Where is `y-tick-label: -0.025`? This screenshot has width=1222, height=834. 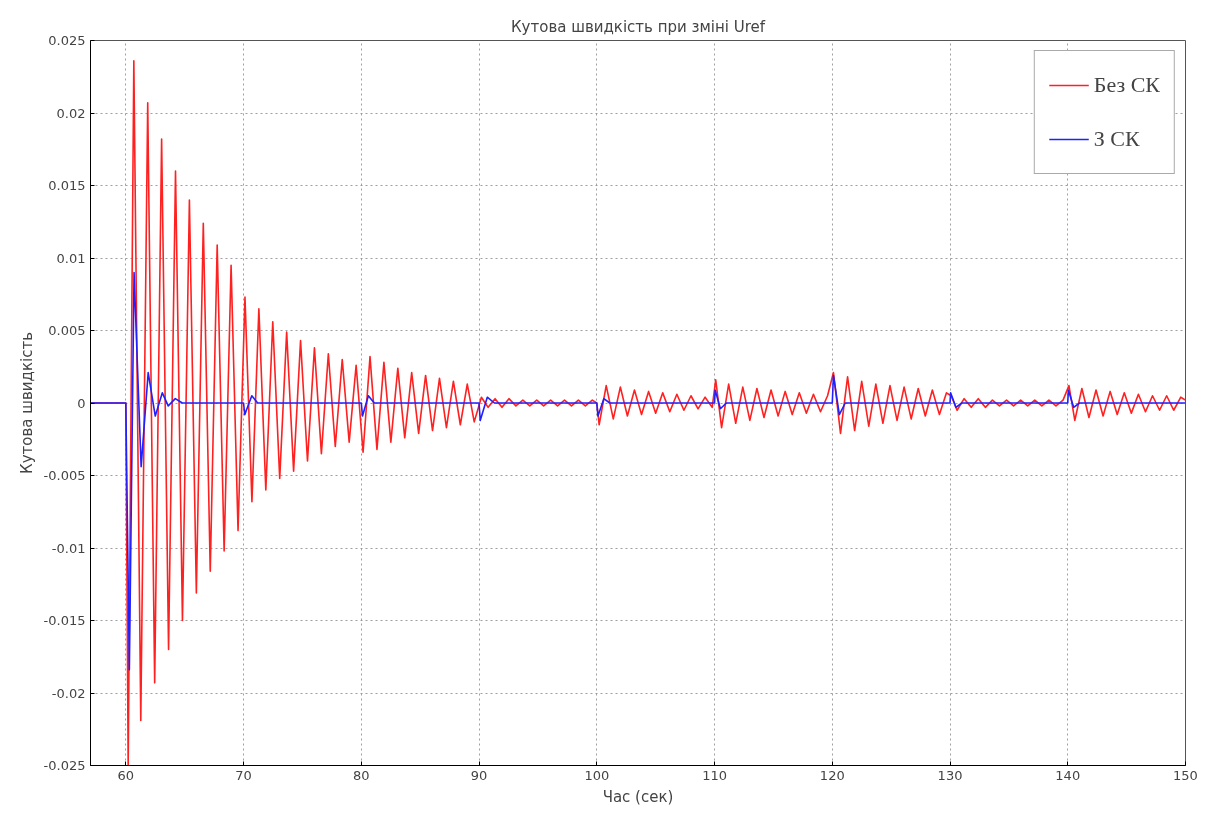
y-tick-label: -0.025 is located at coordinates (64, 765).